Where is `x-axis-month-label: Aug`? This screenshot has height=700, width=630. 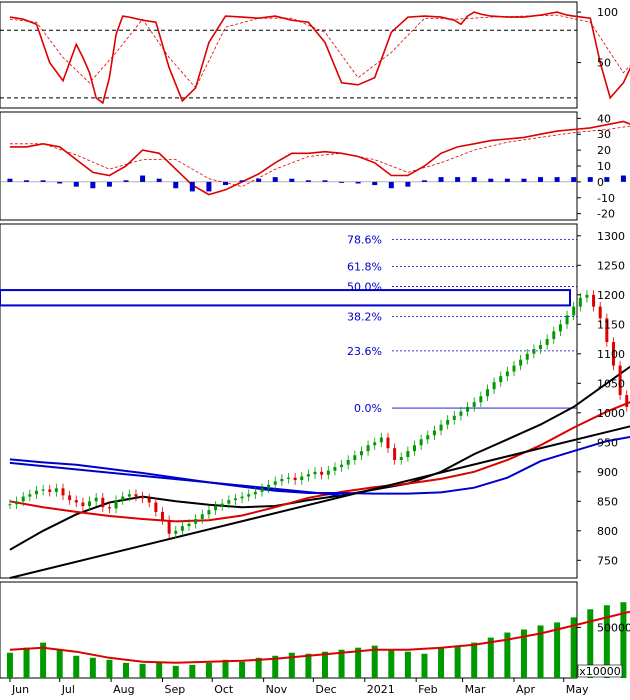 x-axis-month-label: Aug is located at coordinates (123, 689).